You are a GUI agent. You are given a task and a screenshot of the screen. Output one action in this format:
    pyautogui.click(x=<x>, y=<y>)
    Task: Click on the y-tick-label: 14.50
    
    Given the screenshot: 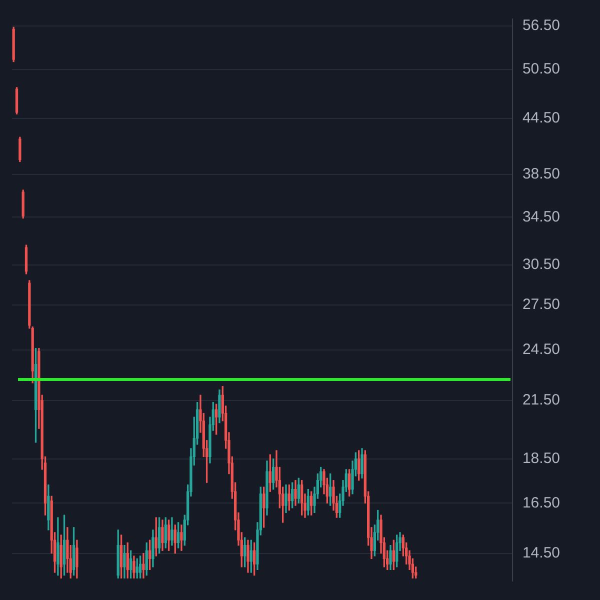 What is the action you would take?
    pyautogui.click(x=541, y=553)
    